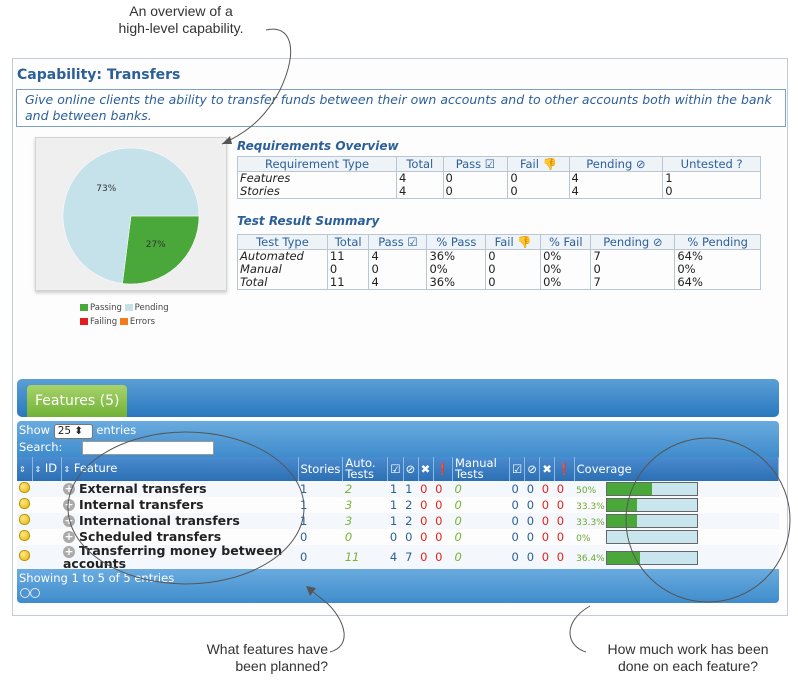 The width and height of the screenshot is (798, 686). What do you see at coordinates (141, 504) in the screenshot?
I see `feature-name: Internal transfers` at bounding box center [141, 504].